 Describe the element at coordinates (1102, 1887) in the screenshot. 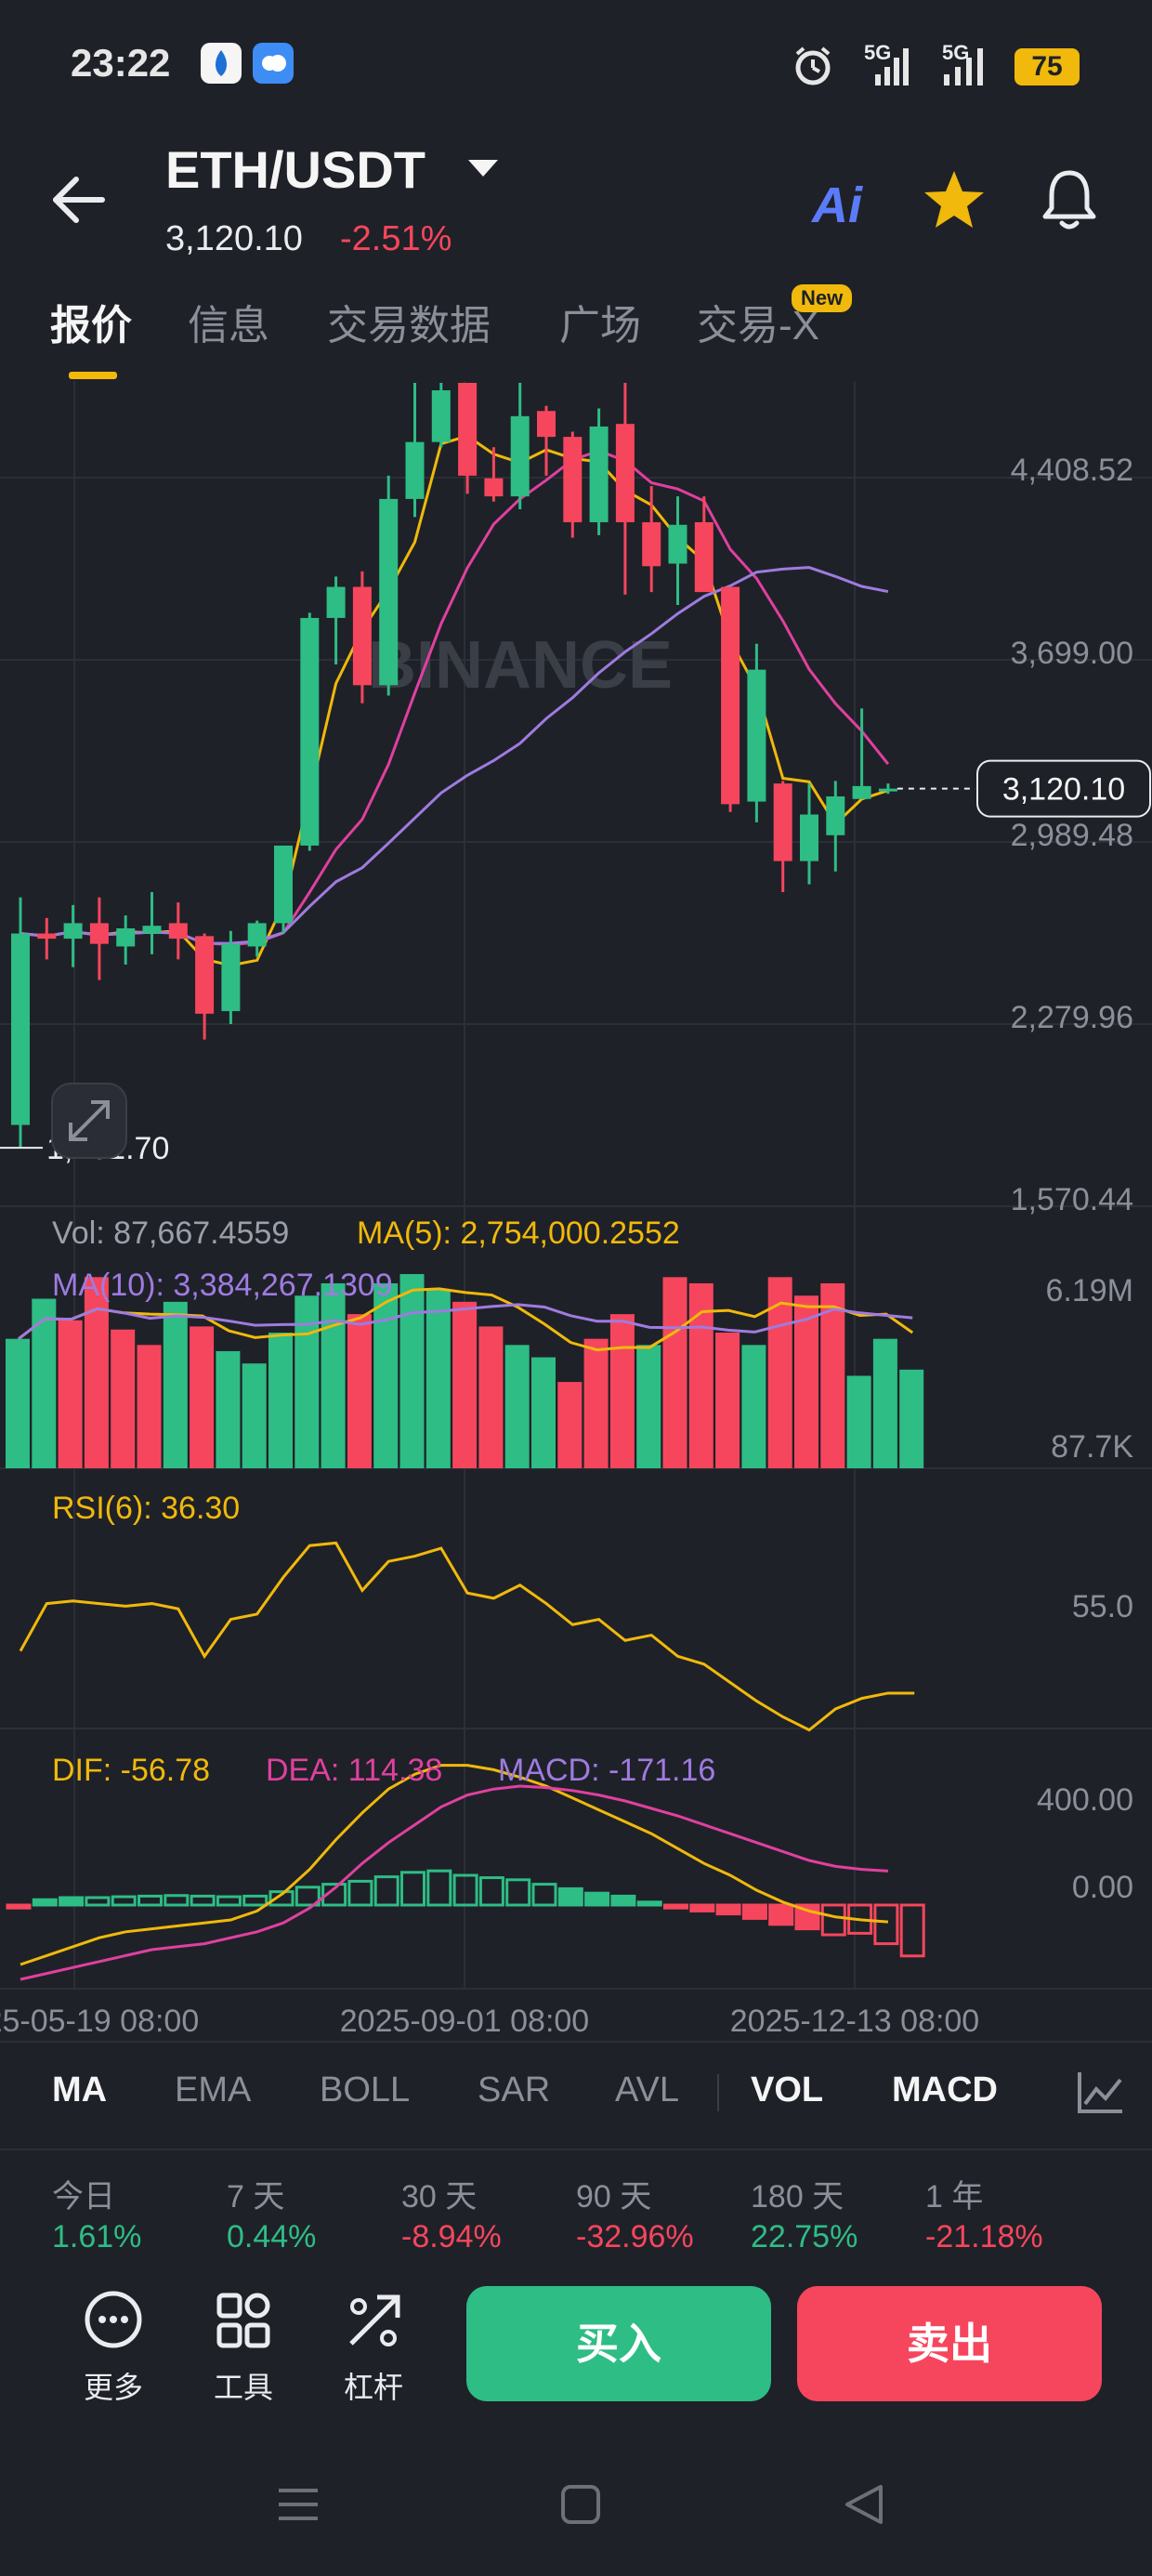

I see `macd-axis-label: 0.00` at that location.